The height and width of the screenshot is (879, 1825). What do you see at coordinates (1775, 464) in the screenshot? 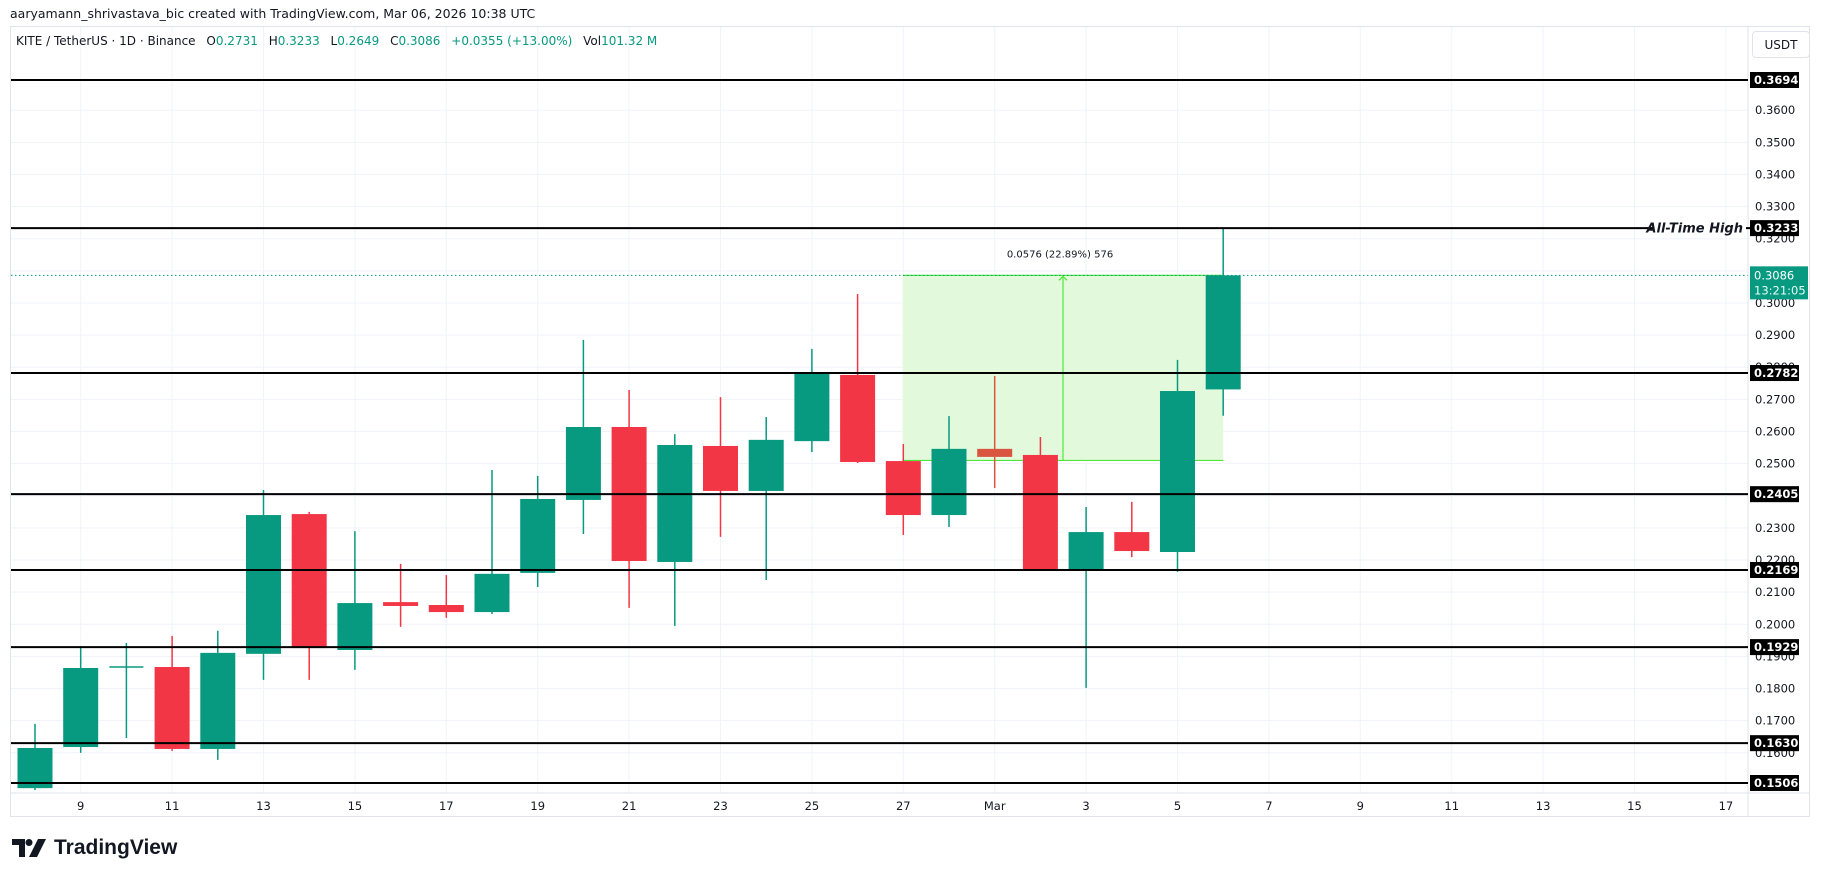
I see `price-tick-label: 0.2500` at bounding box center [1775, 464].